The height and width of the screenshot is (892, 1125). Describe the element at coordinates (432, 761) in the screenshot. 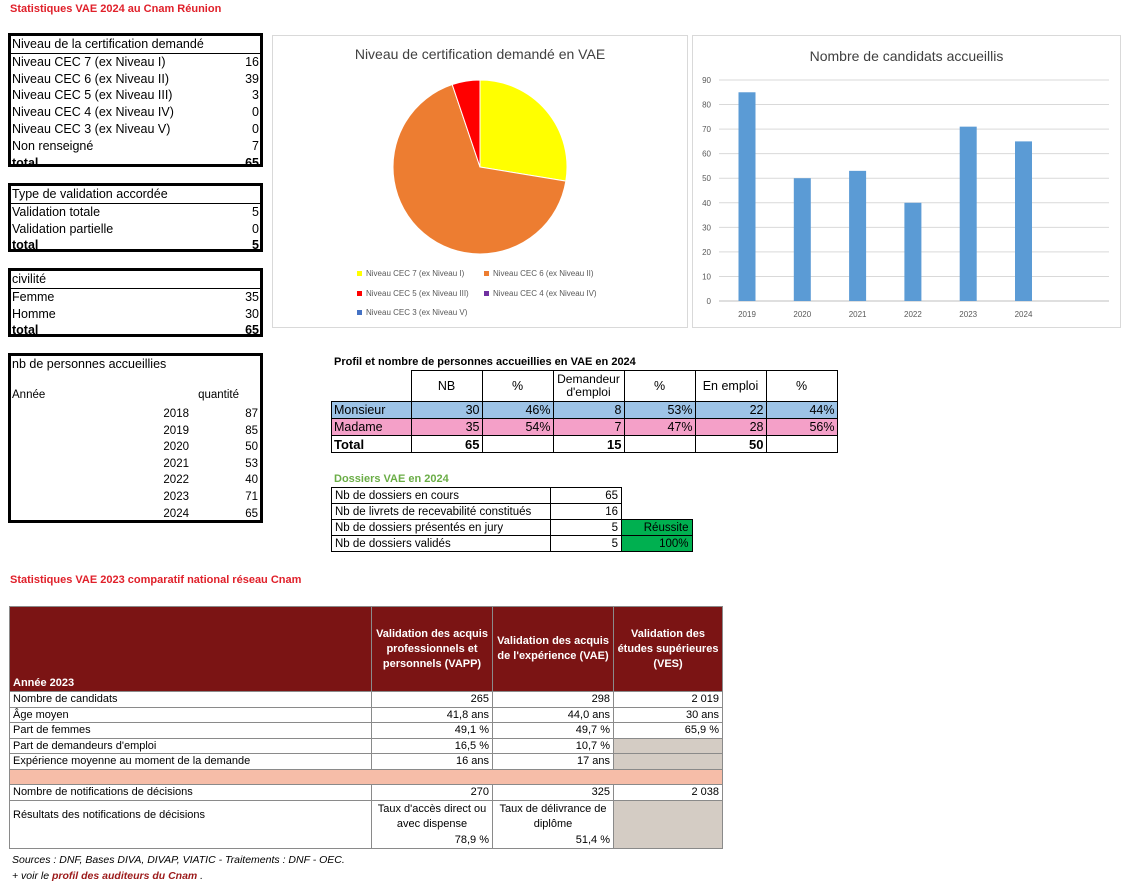

I see `national-cell: 16 ans` at that location.